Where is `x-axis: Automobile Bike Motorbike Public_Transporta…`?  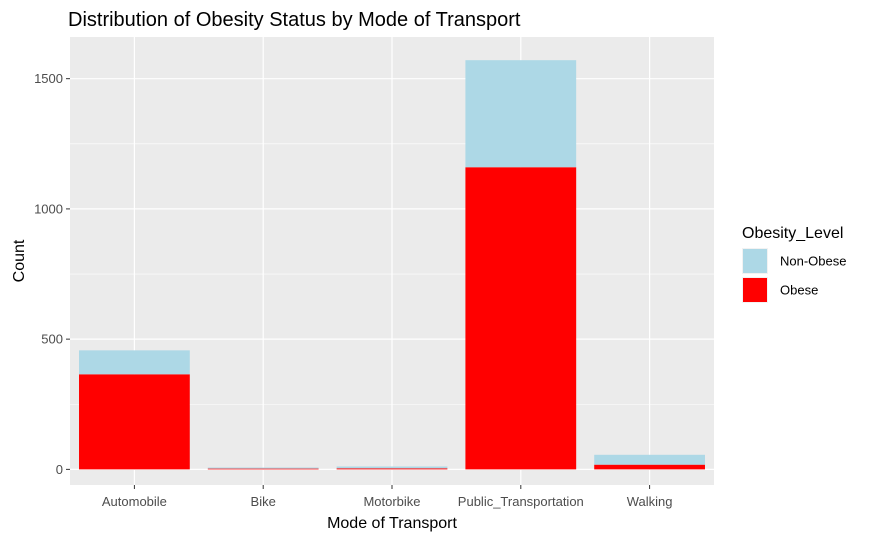 x-axis: Automobile Bike Motorbike Public_Transporta… is located at coordinates (387, 497).